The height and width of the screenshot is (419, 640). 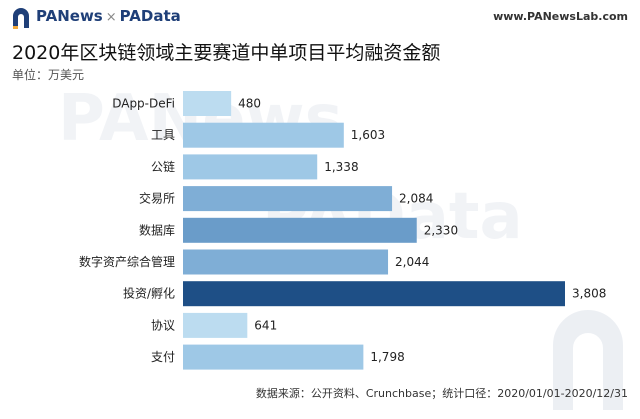 I want to click on value-label: 2,330, so click(x=441, y=230).